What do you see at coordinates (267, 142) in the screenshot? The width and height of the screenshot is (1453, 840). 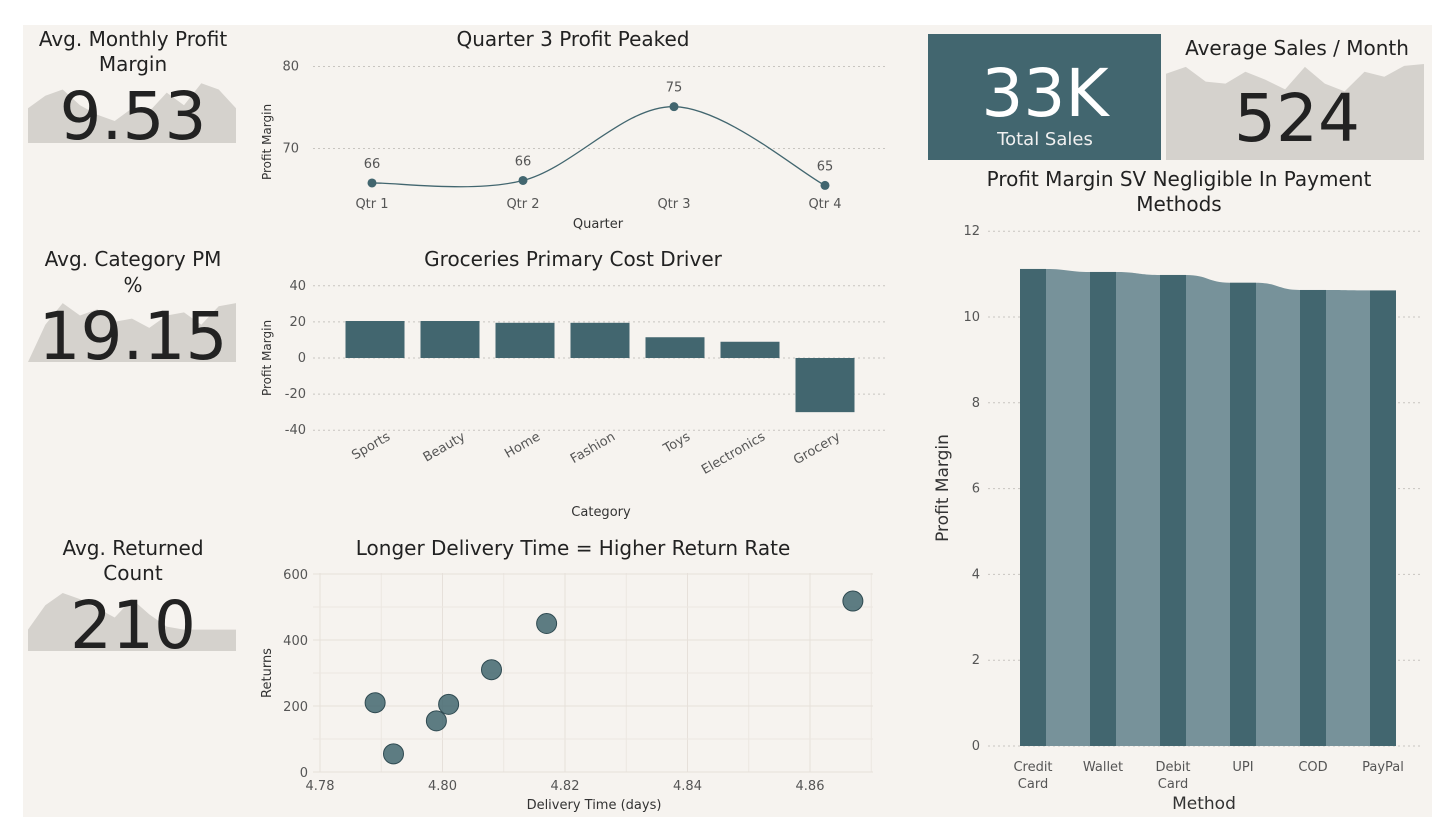 I see `quarter-chart-ylabel: Profit Margin` at bounding box center [267, 142].